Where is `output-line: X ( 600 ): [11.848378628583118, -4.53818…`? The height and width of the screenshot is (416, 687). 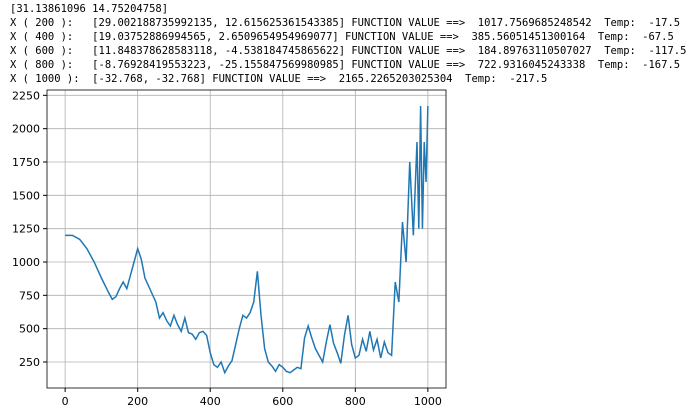 output-line: X ( 600 ): [11.848378628583118, -4.53818… is located at coordinates (348, 51).